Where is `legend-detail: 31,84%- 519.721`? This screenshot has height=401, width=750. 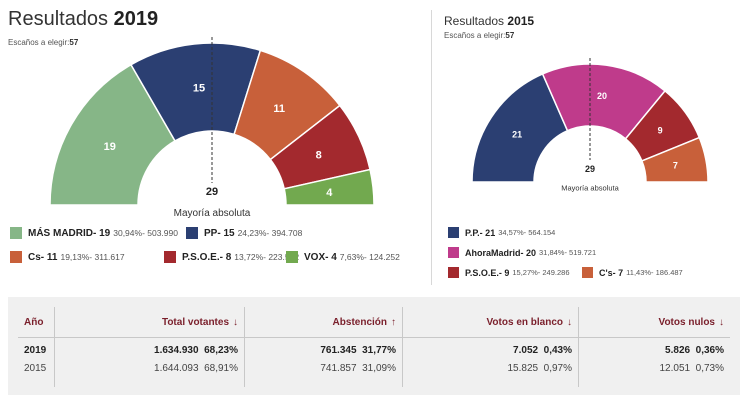
legend-detail: 31,84%- 519.721 is located at coordinates (568, 252).